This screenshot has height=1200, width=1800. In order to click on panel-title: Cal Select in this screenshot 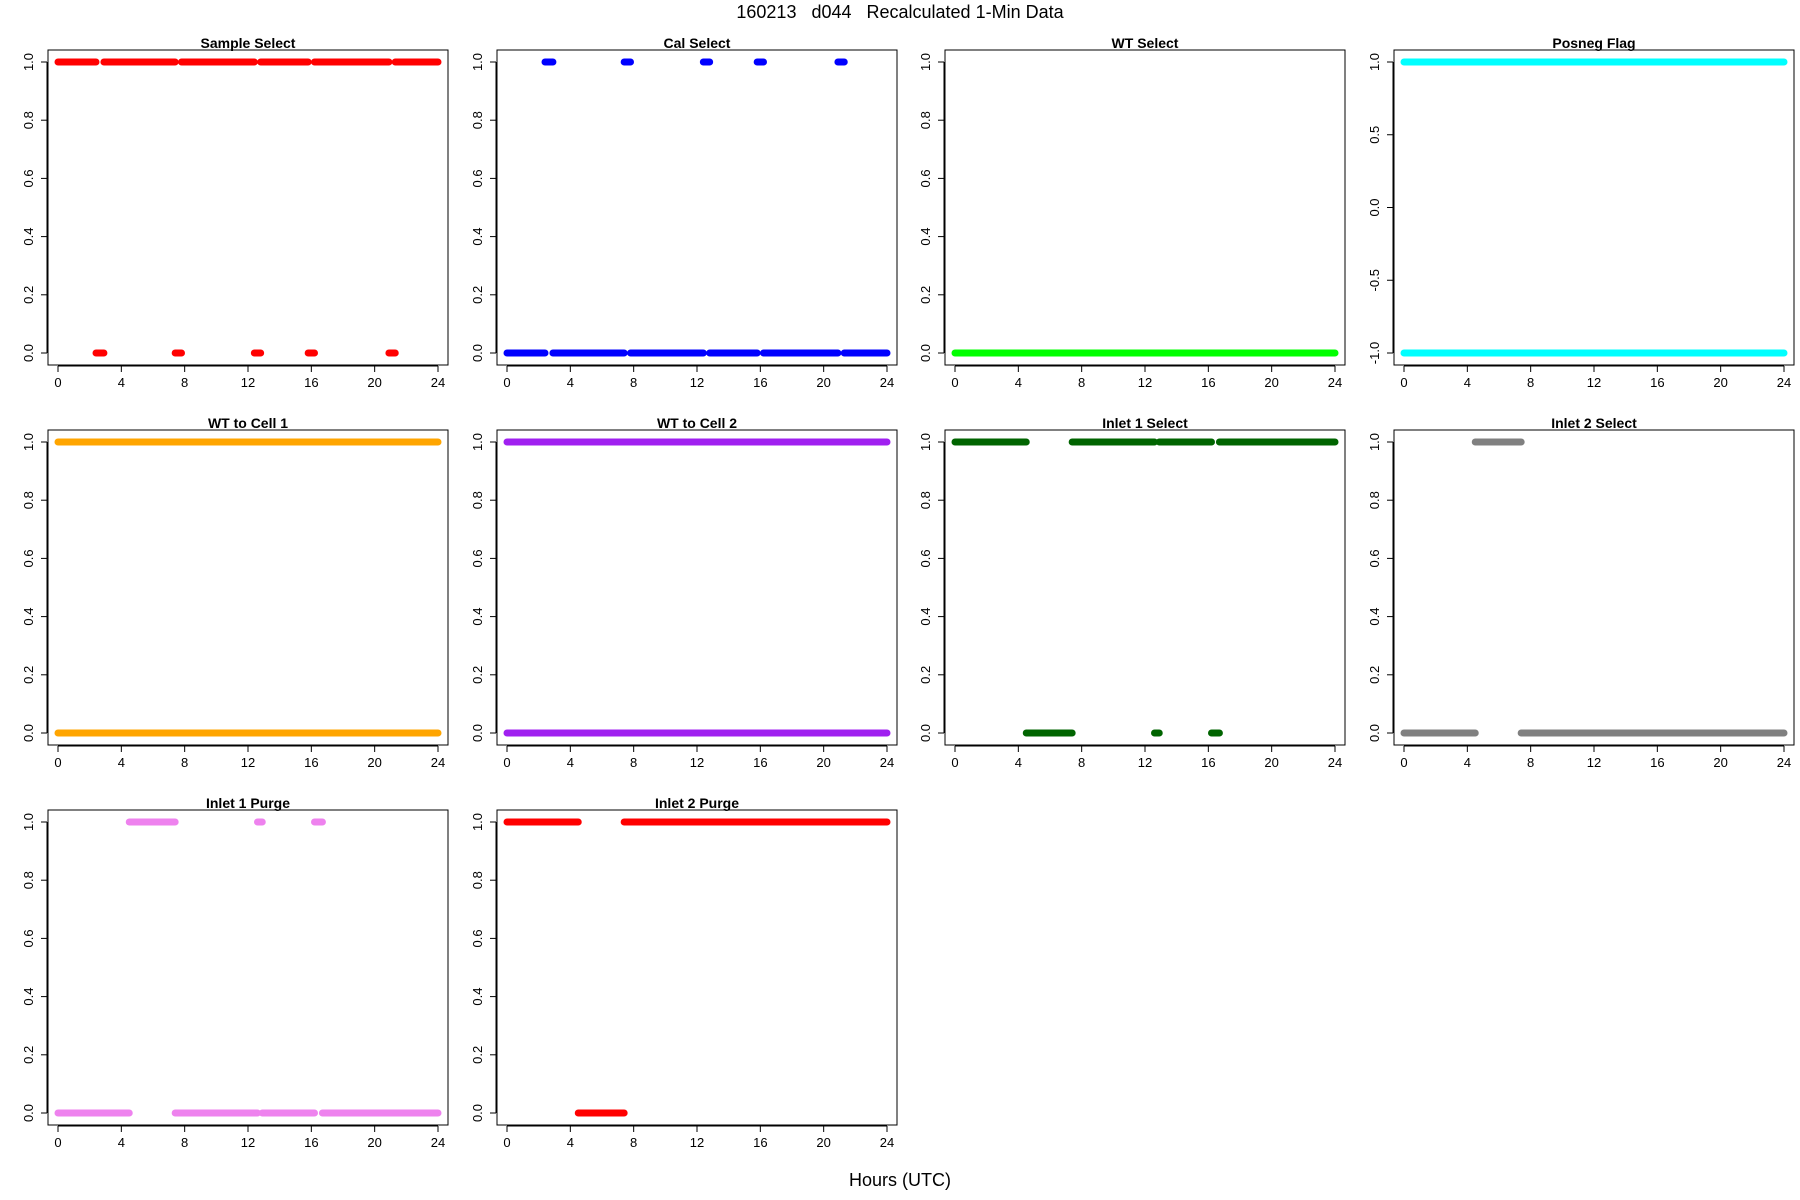, I will do `click(697, 43)`.